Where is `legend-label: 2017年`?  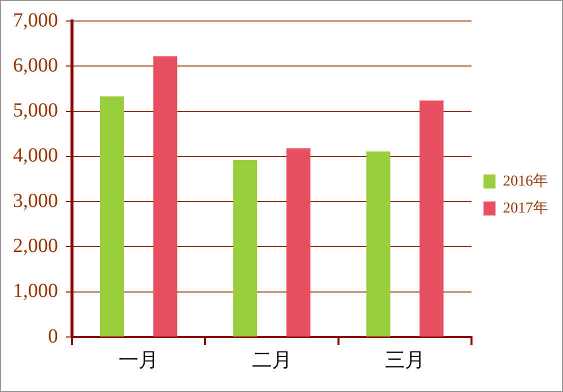 legend-label: 2017年 is located at coordinates (525, 207).